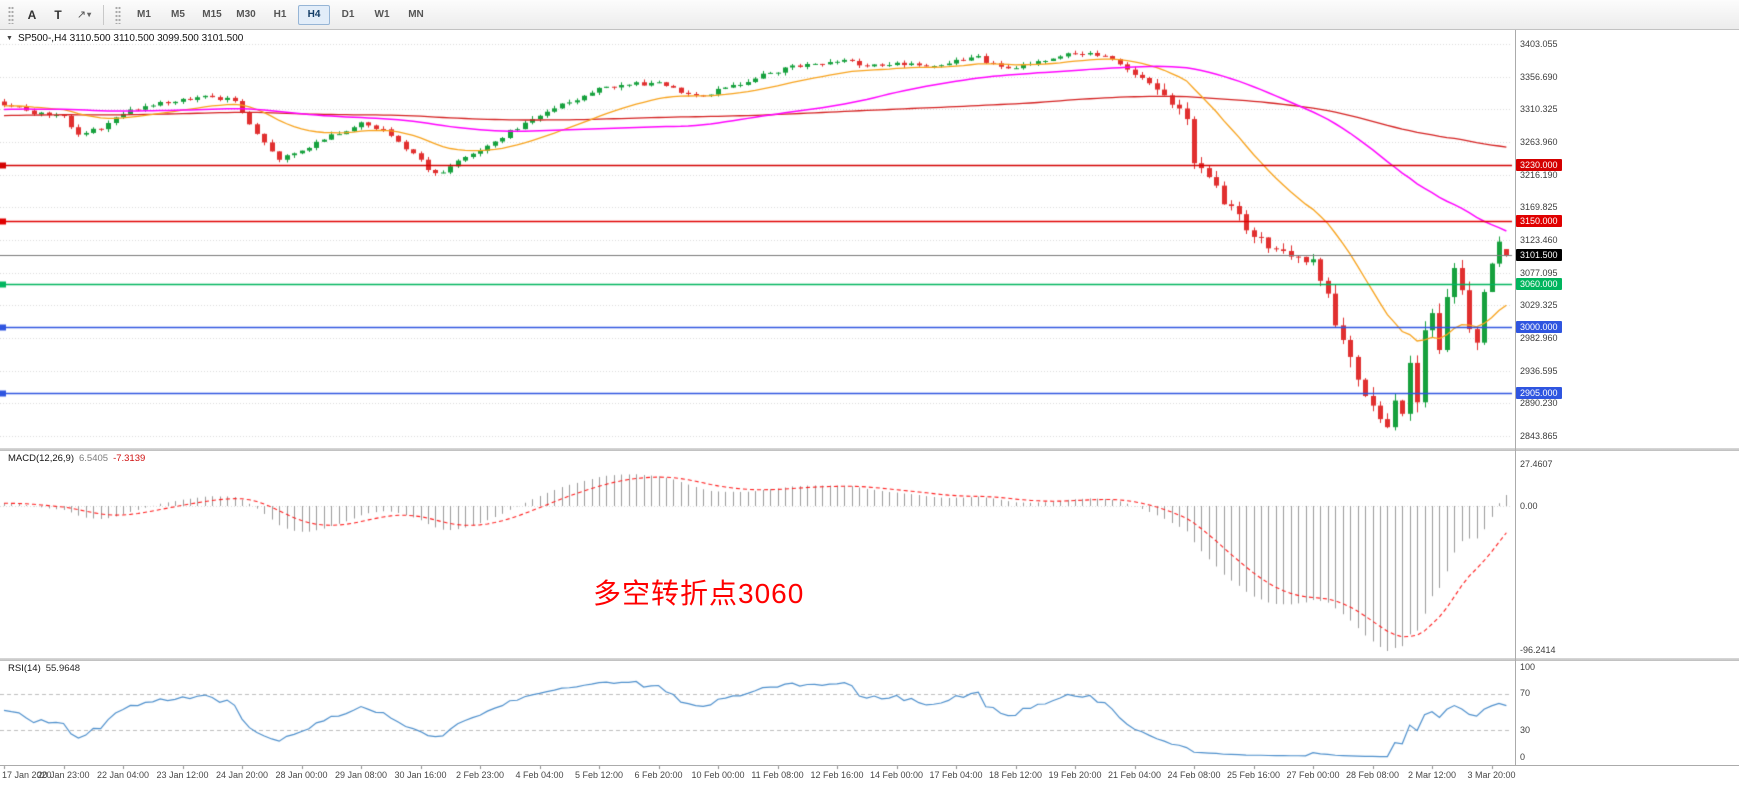  I want to click on time-axis-label: 3 Mar 20:00, so click(1491, 775).